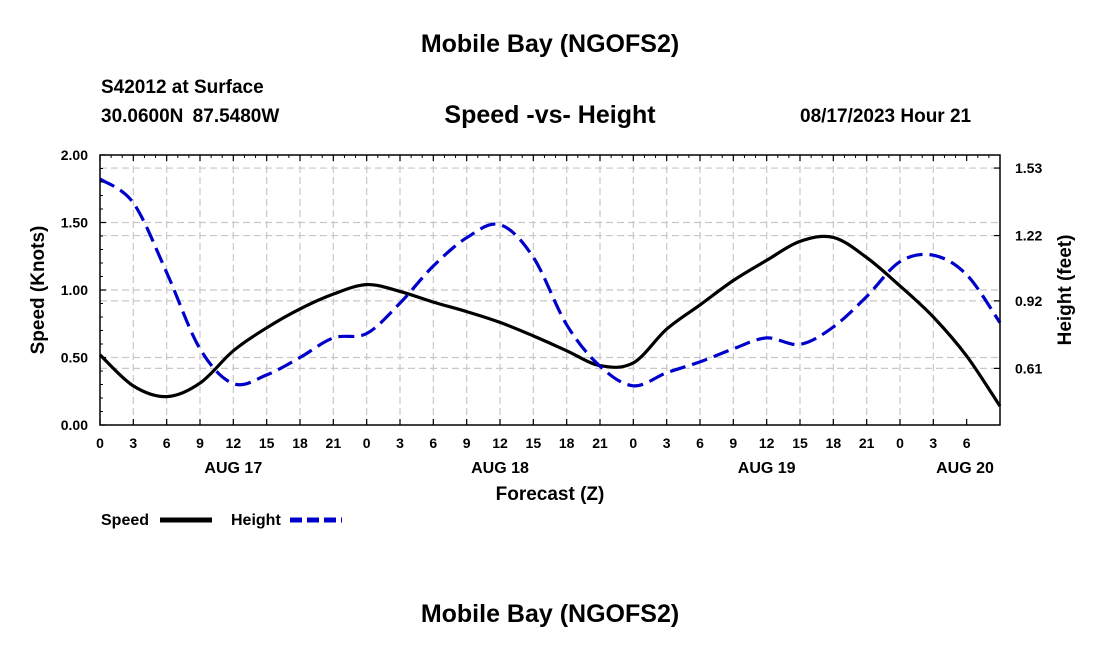  What do you see at coordinates (886, 116) in the screenshot?
I see `forecast-datetime: 08/17/2023 Hour 21` at bounding box center [886, 116].